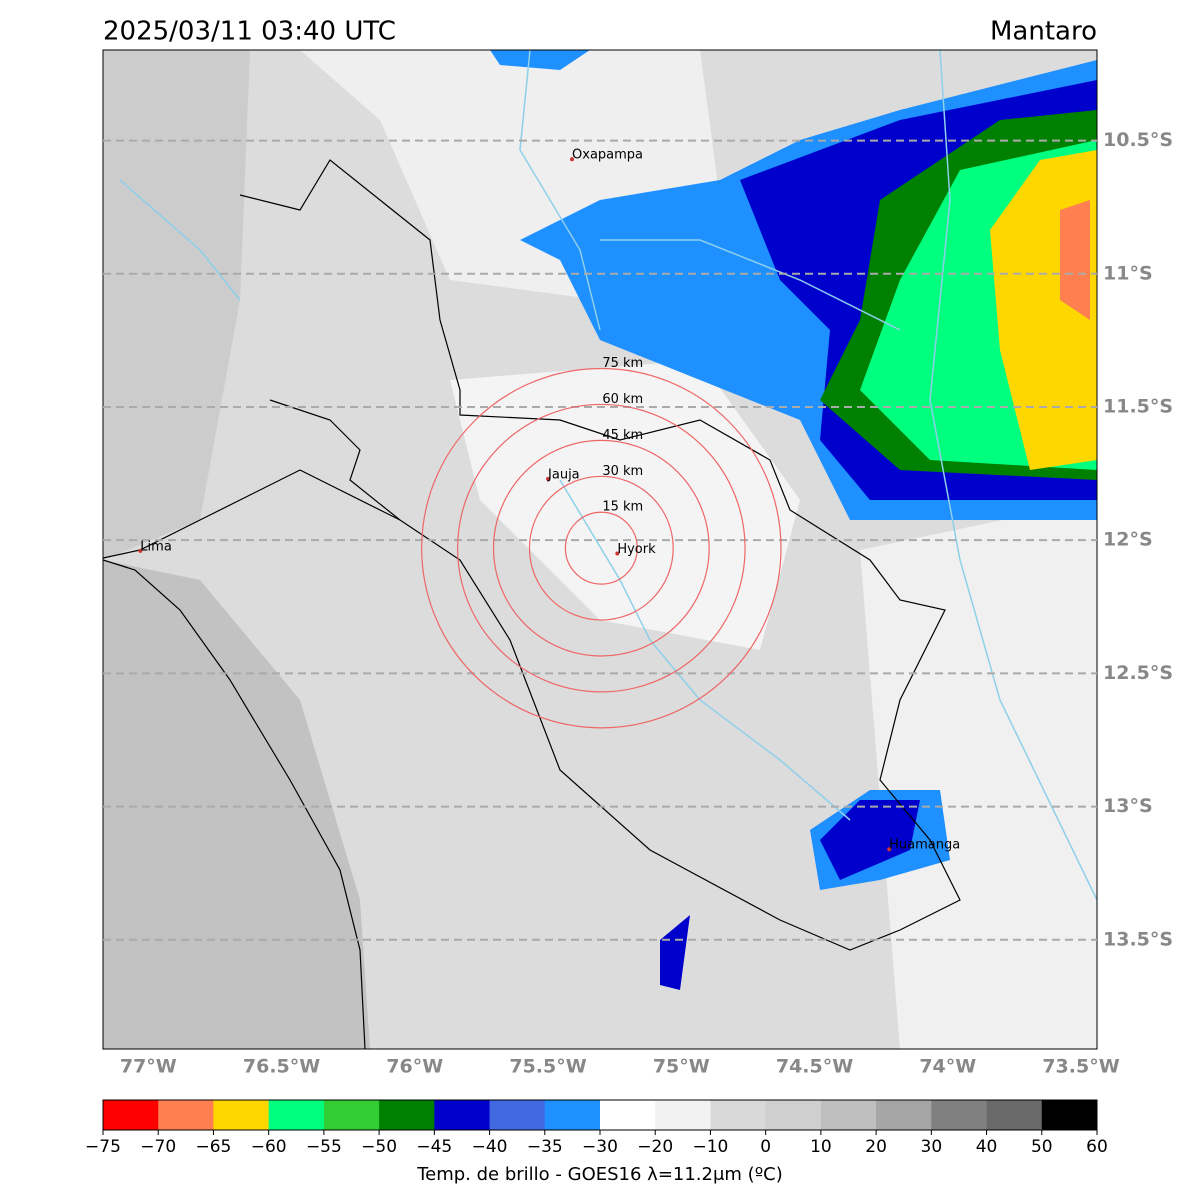 The width and height of the screenshot is (1200, 1204). What do you see at coordinates (1043, 32) in the screenshot?
I see `title-right: Mantaro` at bounding box center [1043, 32].